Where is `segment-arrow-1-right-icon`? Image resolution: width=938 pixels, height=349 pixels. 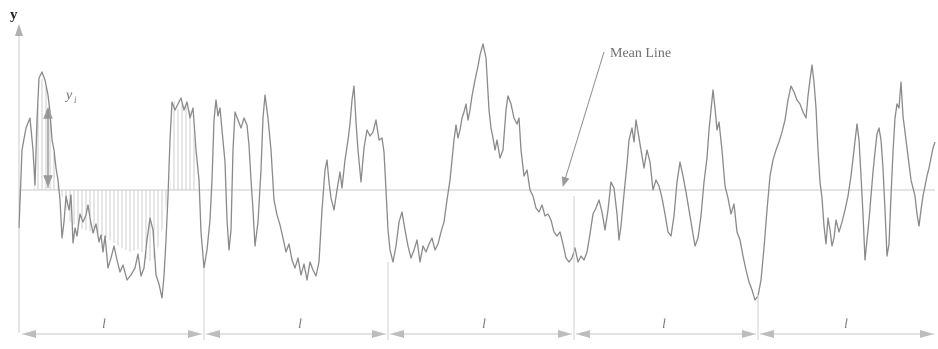
segment-arrow-1-right-icon is located at coordinates (195, 334).